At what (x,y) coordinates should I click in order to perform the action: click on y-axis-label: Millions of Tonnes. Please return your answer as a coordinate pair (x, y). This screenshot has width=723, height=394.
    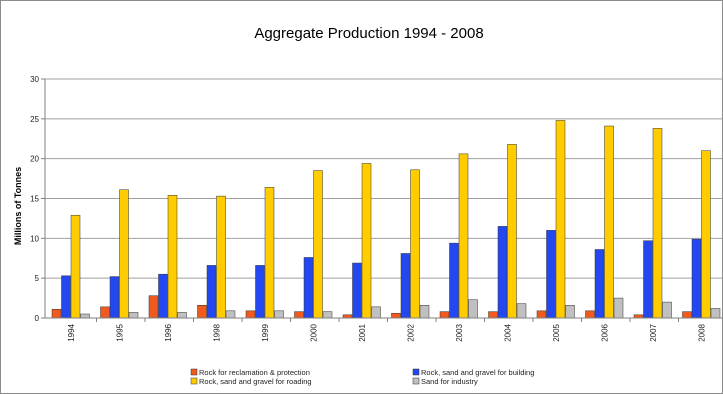
    Looking at the image, I should click on (18, 206).